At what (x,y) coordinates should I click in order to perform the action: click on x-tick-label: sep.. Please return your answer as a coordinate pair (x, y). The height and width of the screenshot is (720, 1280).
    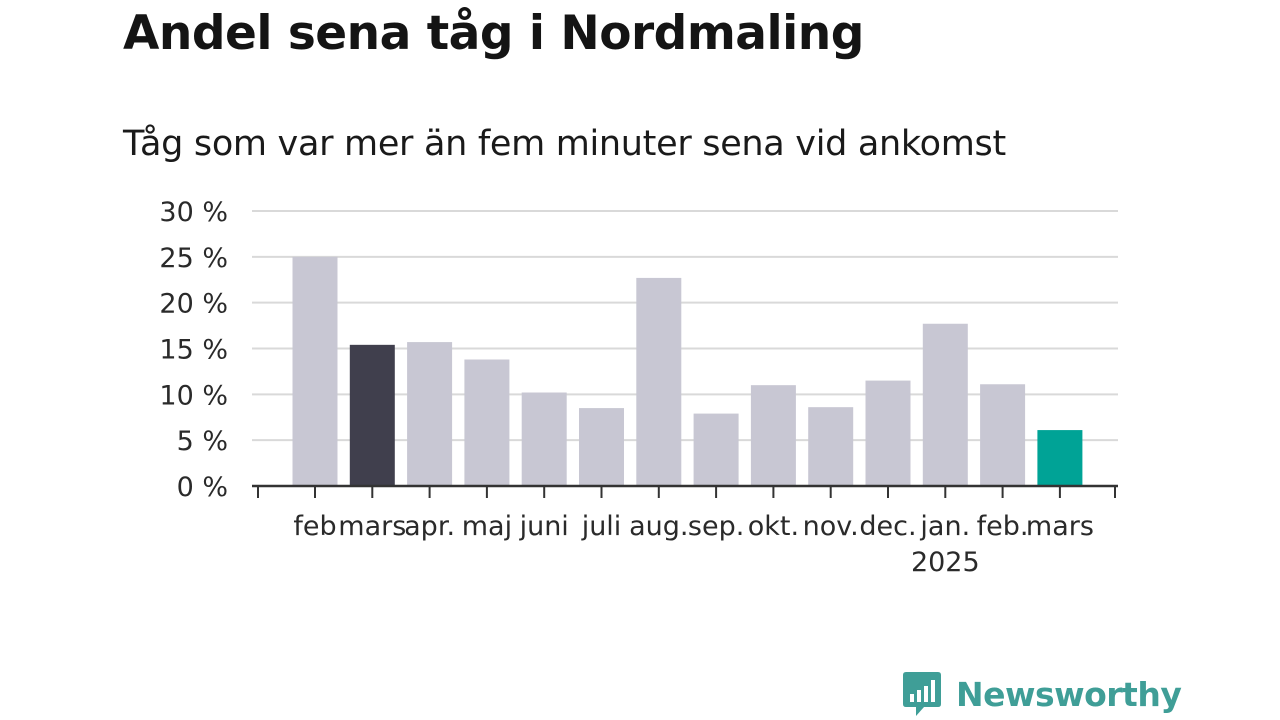
    Looking at the image, I should click on (716, 526).